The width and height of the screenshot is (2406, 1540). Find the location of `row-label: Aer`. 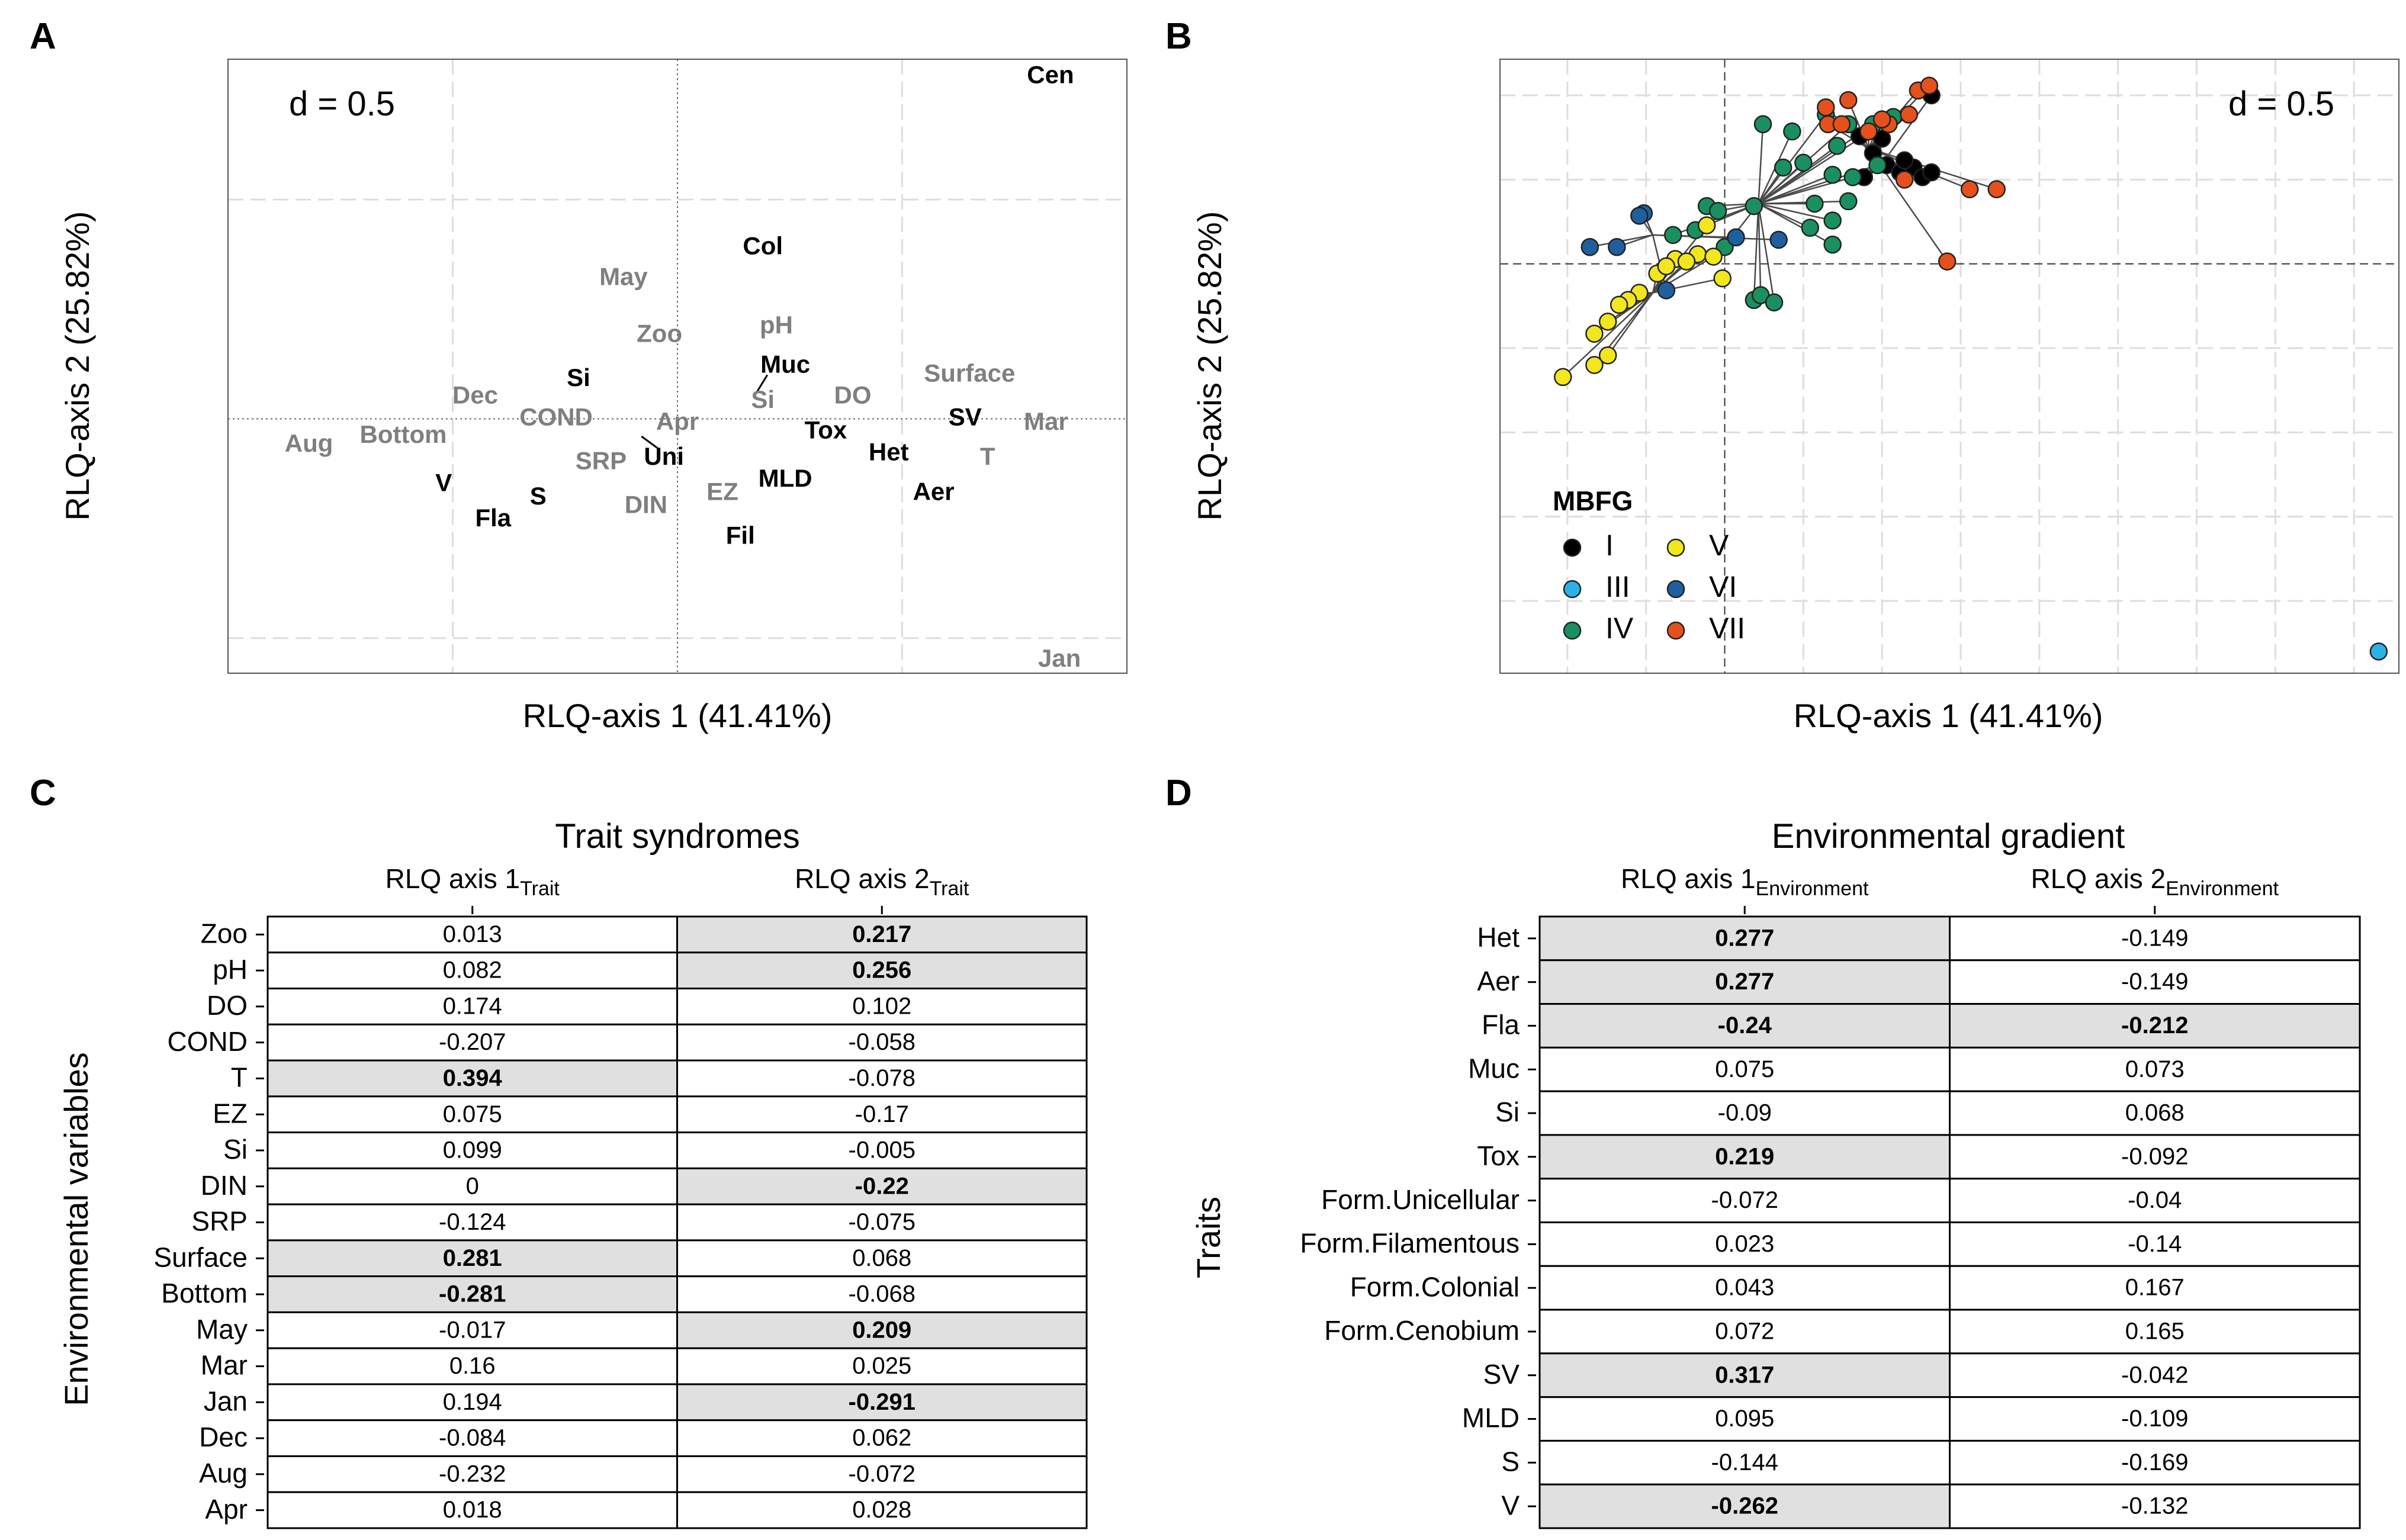

row-label: Aer is located at coordinates (1498, 981).